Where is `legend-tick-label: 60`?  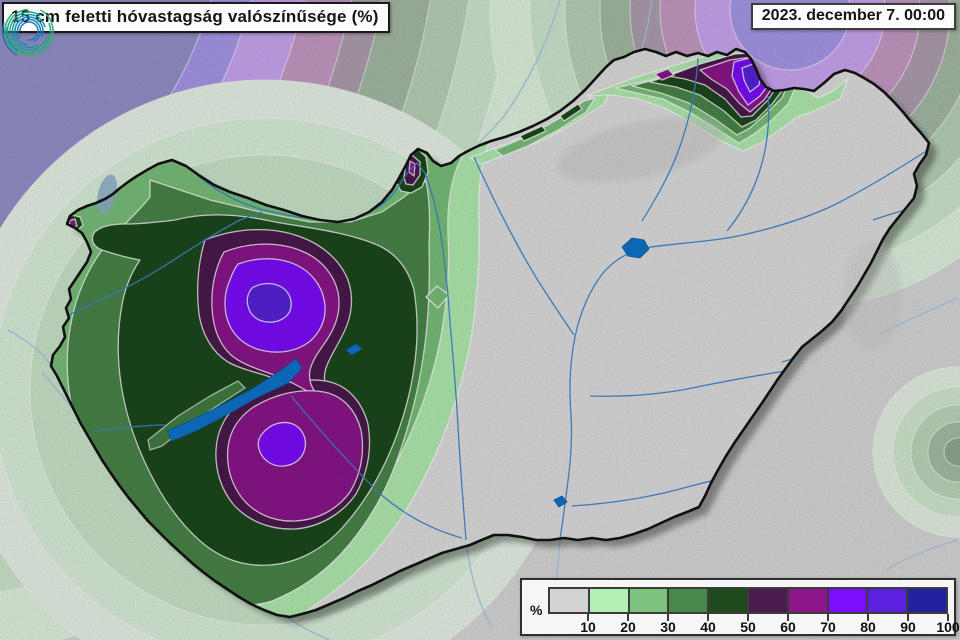
legend-tick-label: 60 is located at coordinates (788, 627).